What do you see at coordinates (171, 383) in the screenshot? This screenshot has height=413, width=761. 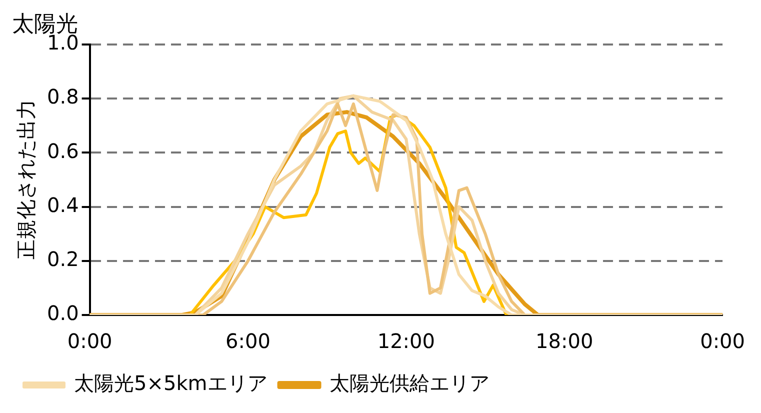 I see `legend-label: 太陽光5×5kmエリア` at bounding box center [171, 383].